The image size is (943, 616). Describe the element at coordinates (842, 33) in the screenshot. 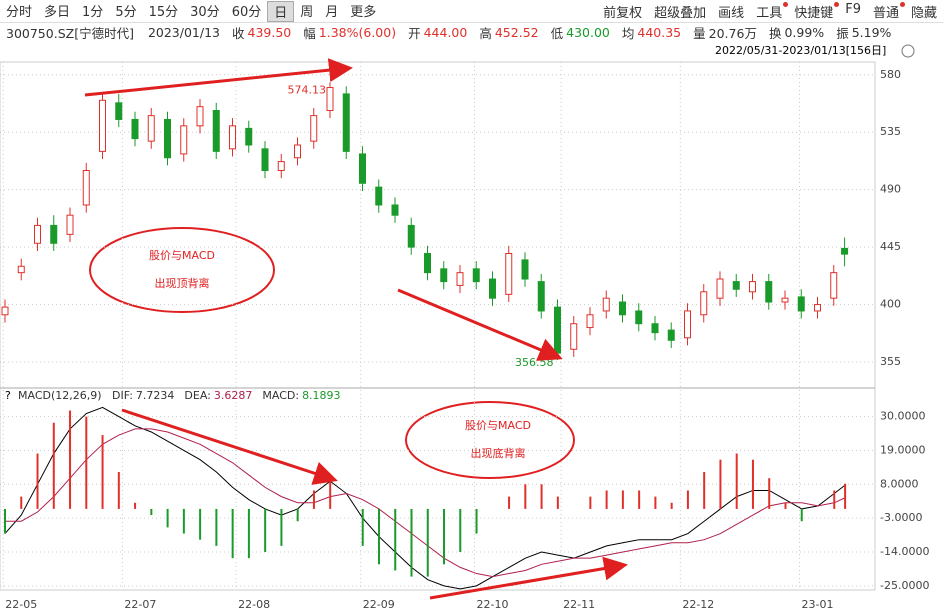

I see `info-label: 振` at that location.